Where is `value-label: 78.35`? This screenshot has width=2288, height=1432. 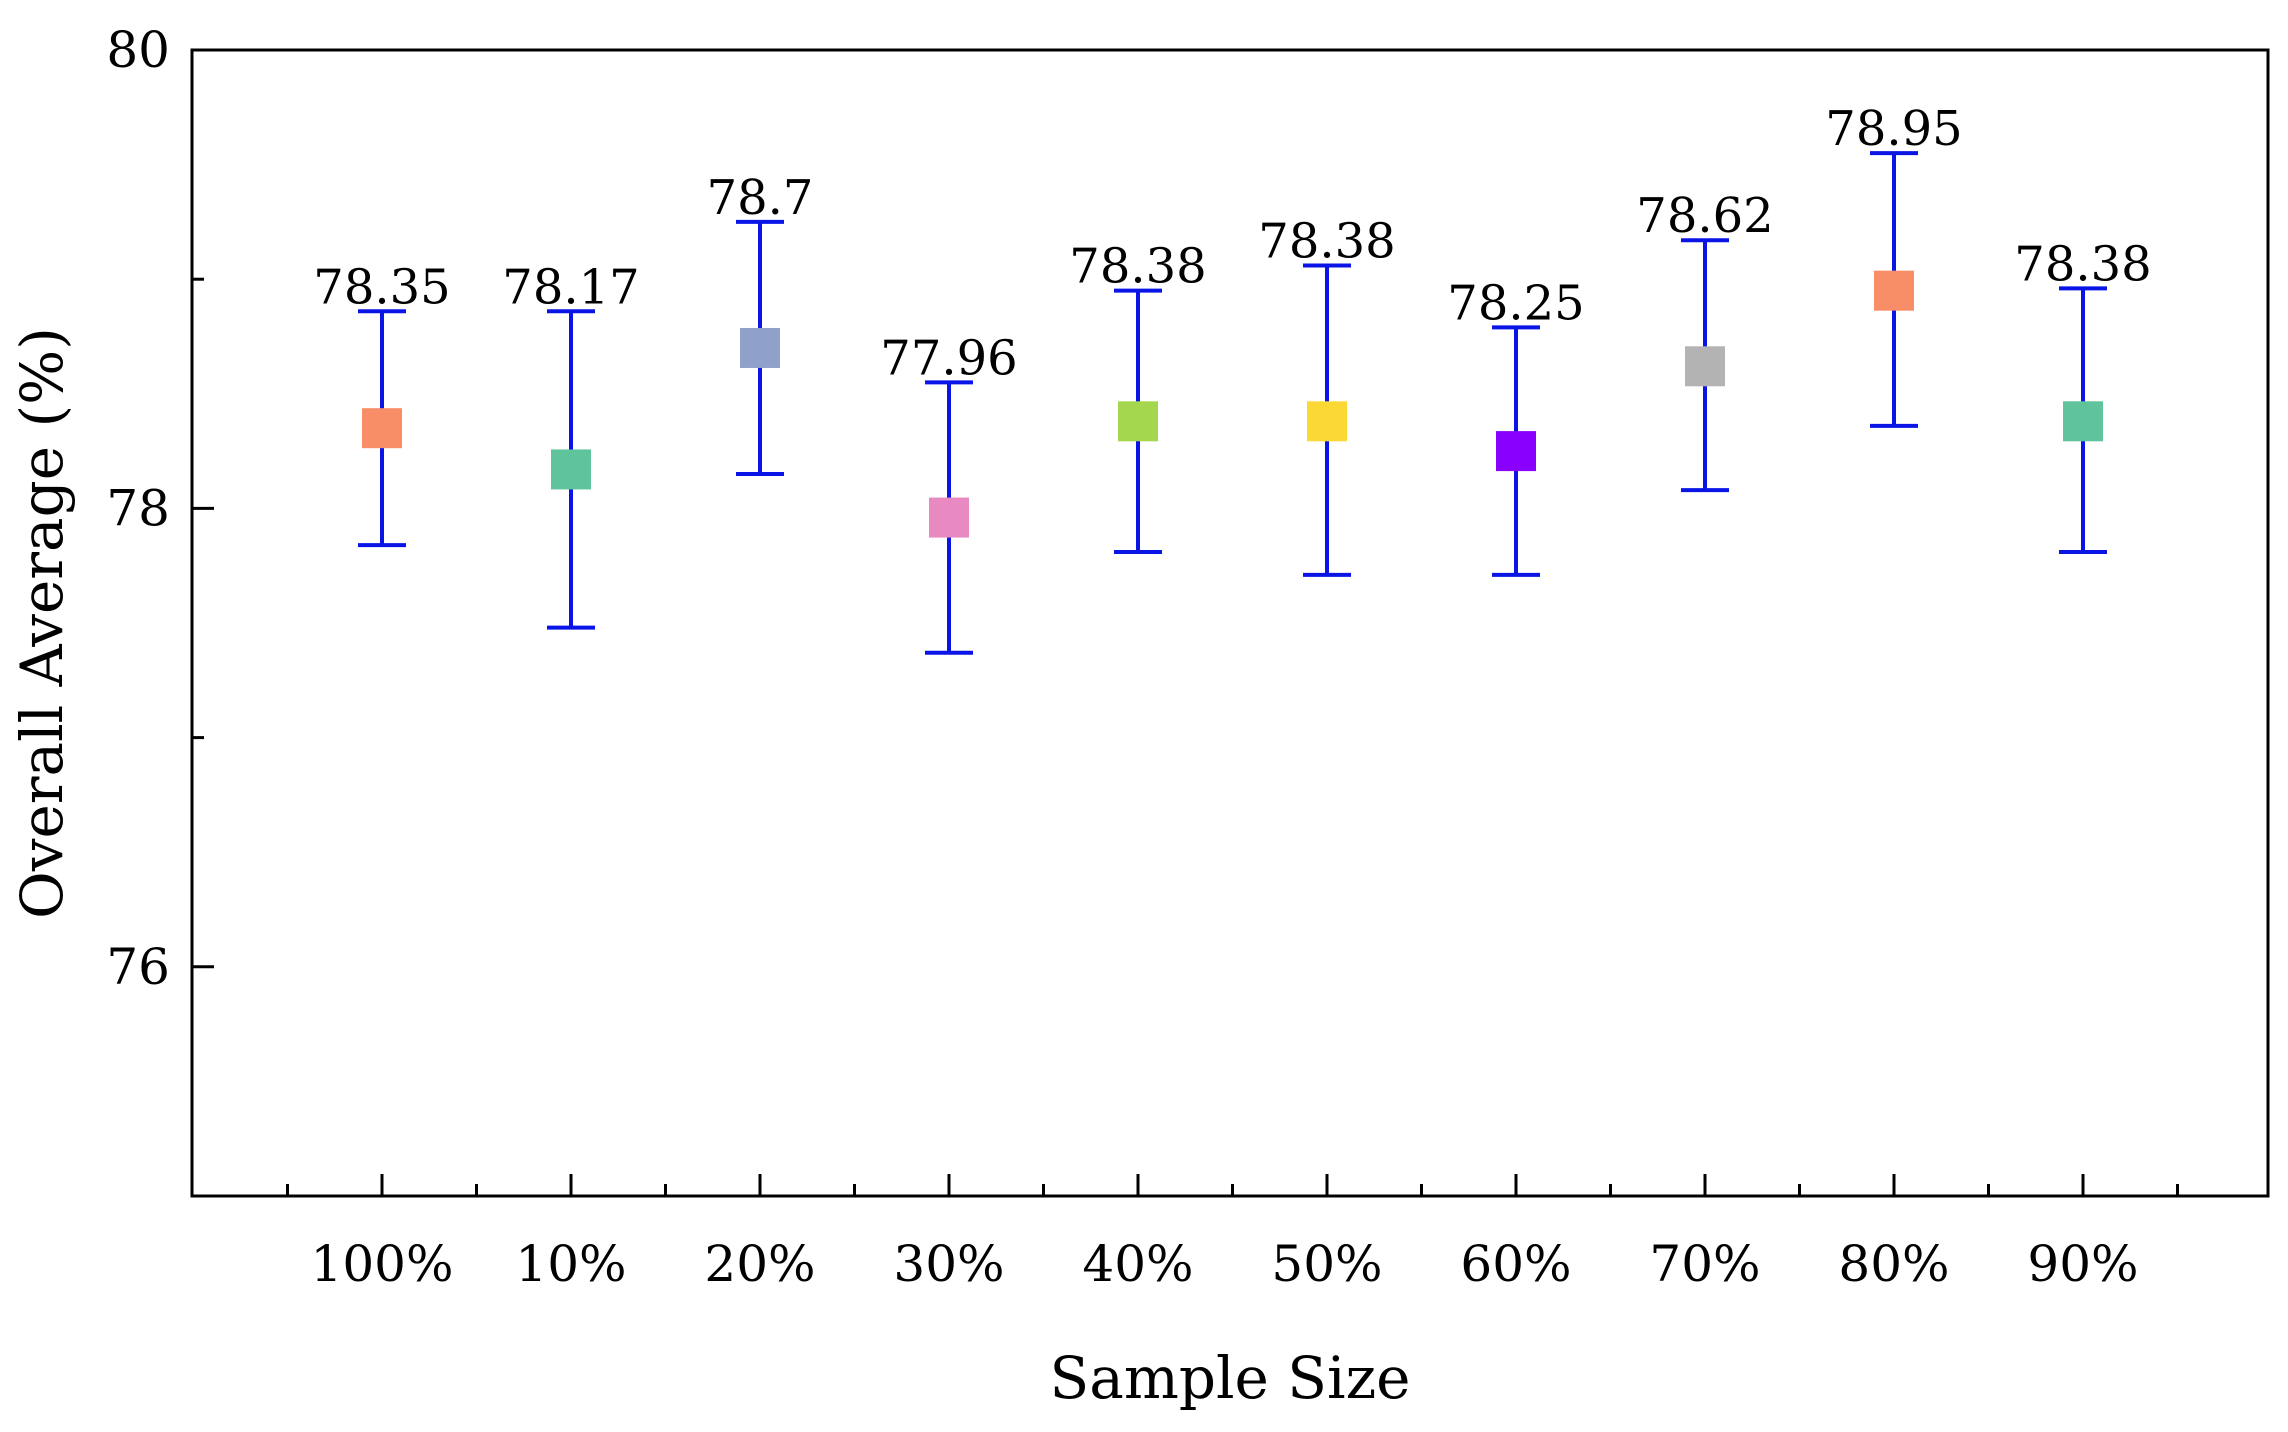
value-label: 78.35 is located at coordinates (381, 287).